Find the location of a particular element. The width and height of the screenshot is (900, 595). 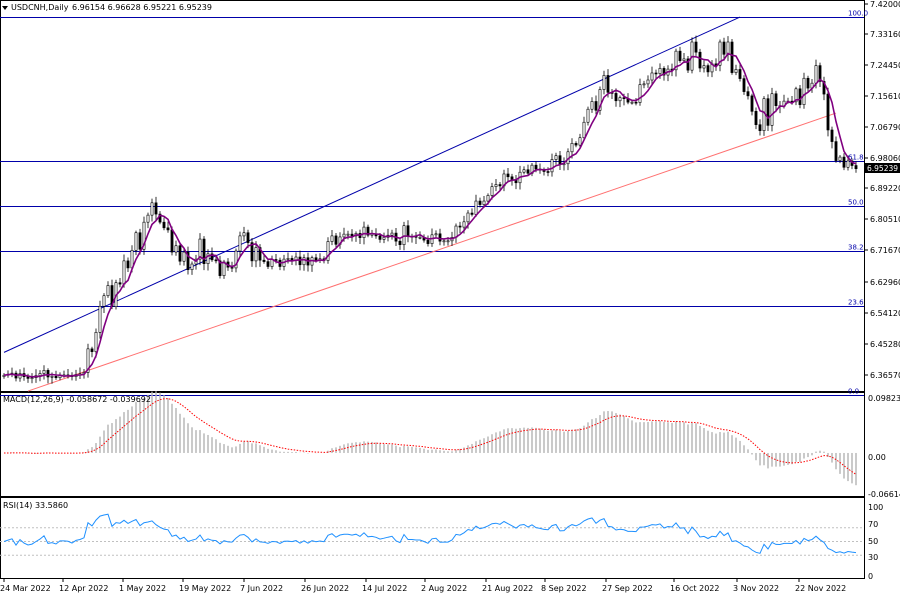

macd-tick-label: 0.098235 is located at coordinates (884, 398).